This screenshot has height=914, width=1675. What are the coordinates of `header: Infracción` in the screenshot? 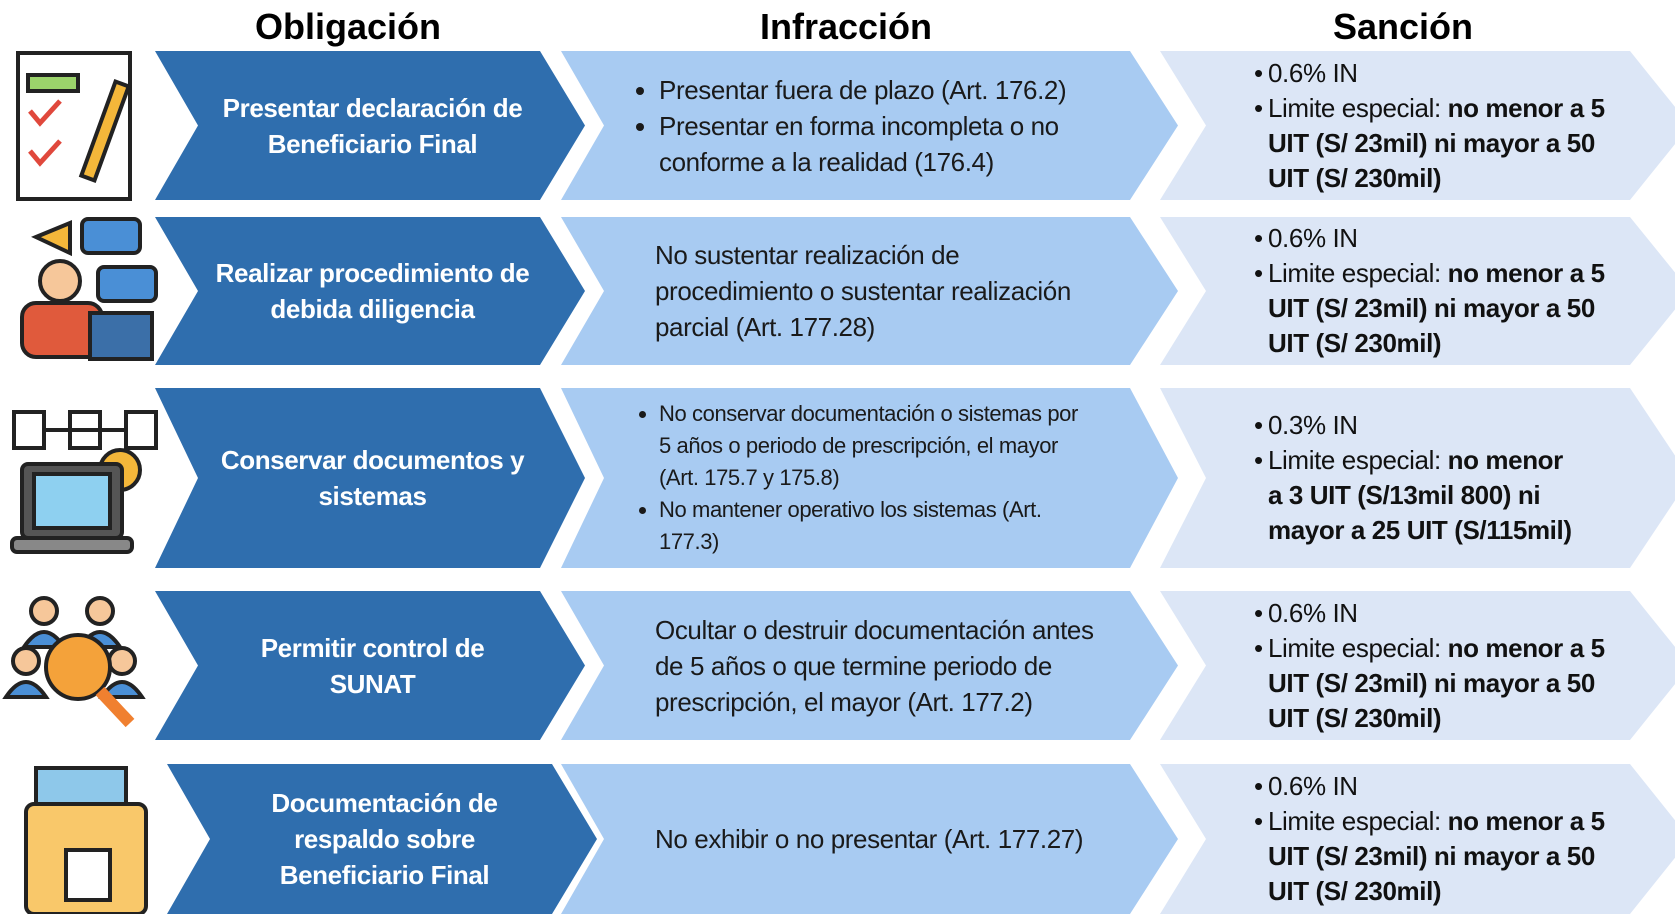 It's located at (846, 26).